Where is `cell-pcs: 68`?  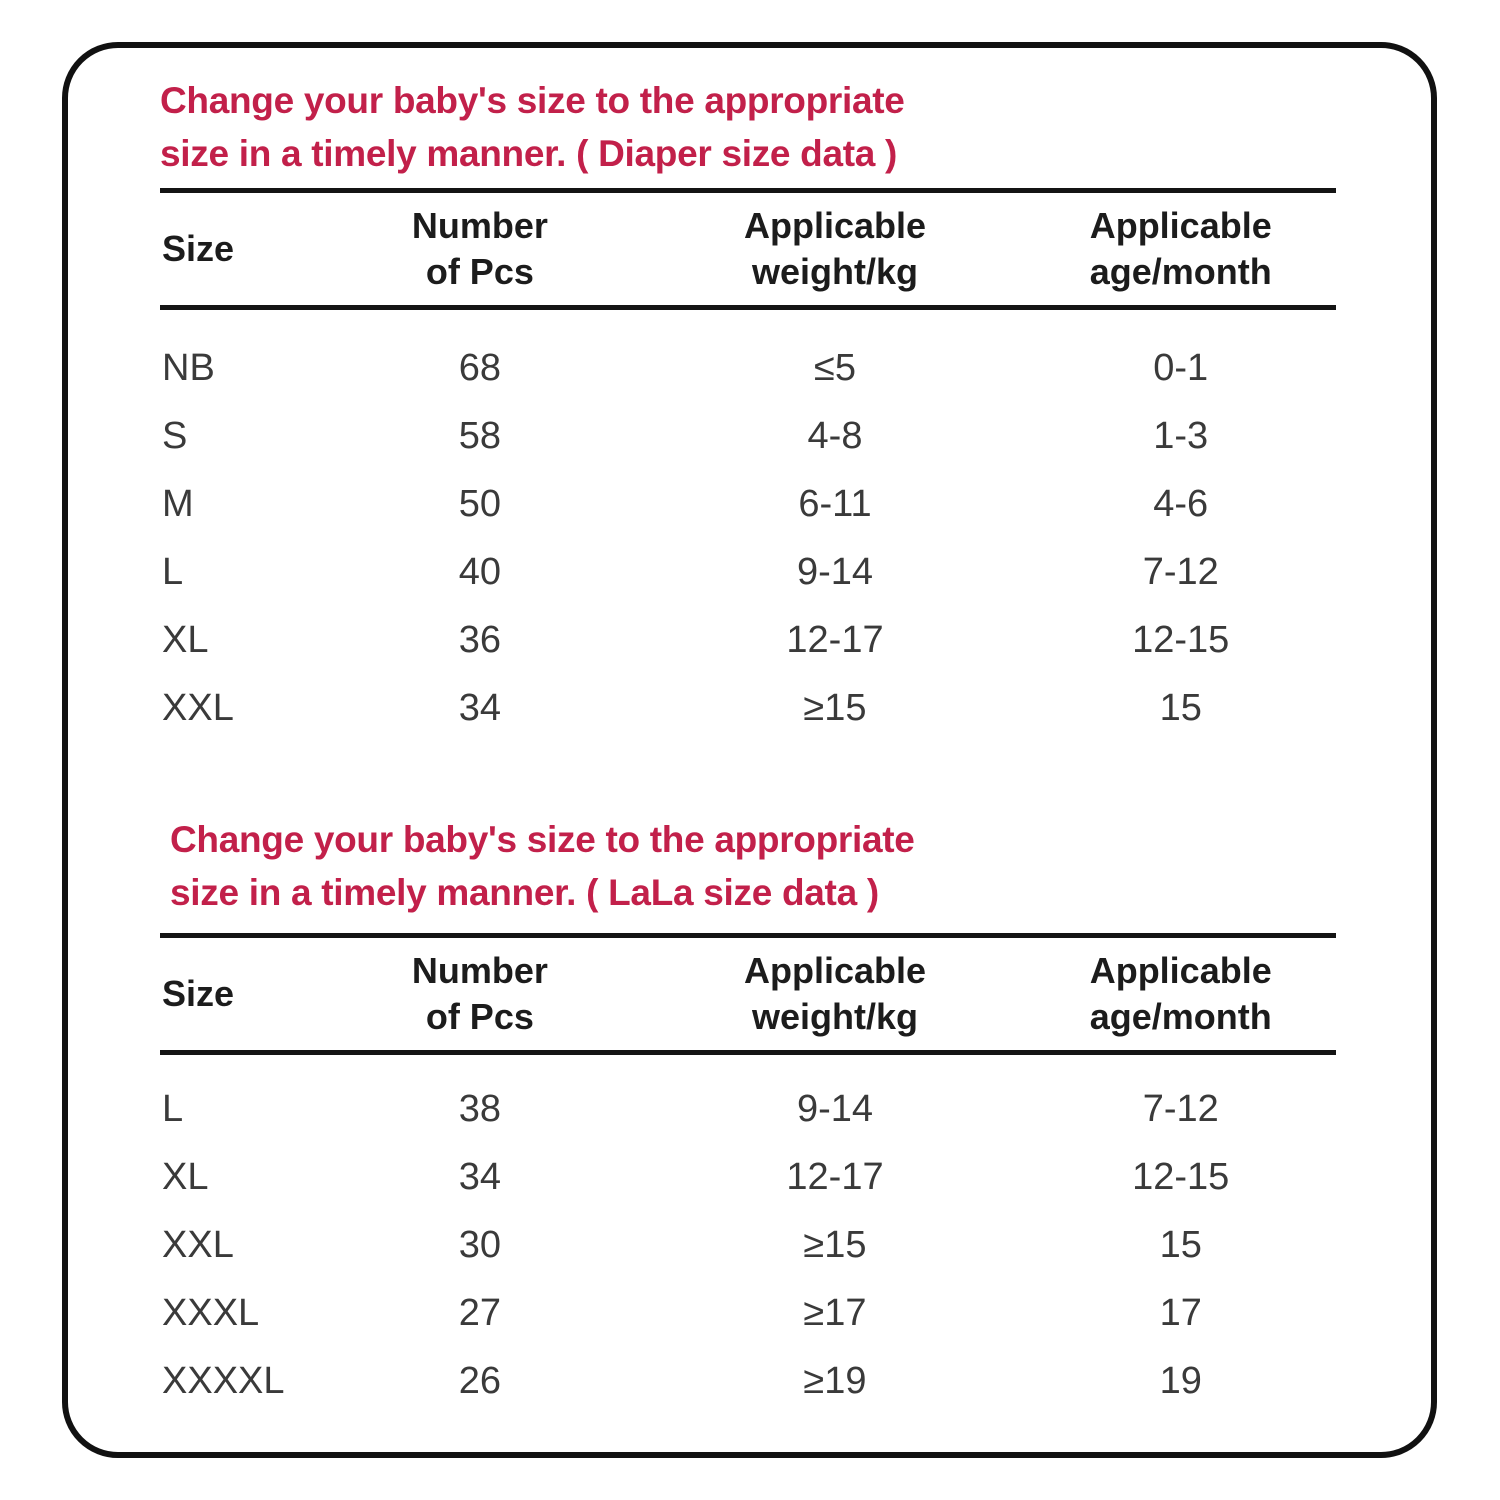
cell-pcs: 68 is located at coordinates (479, 367).